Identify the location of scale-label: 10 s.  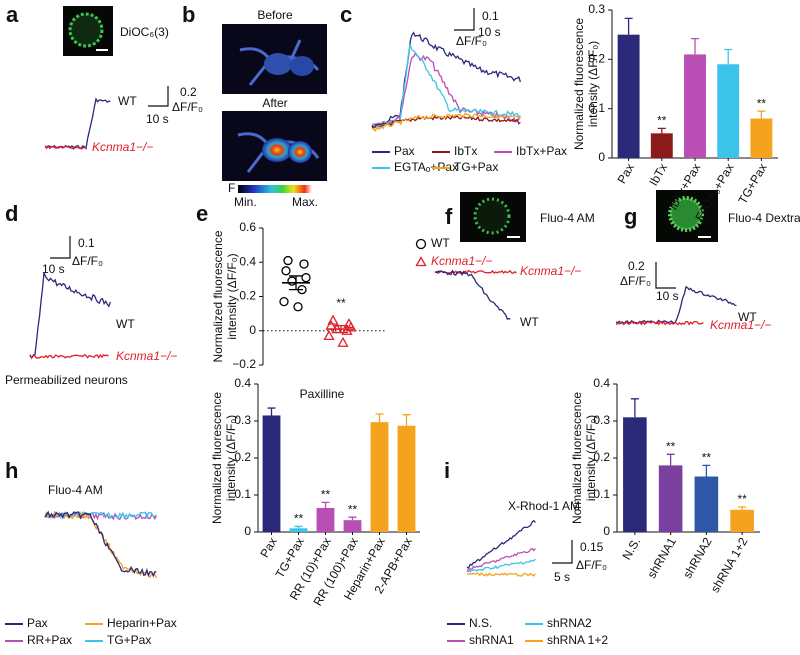
(157, 119).